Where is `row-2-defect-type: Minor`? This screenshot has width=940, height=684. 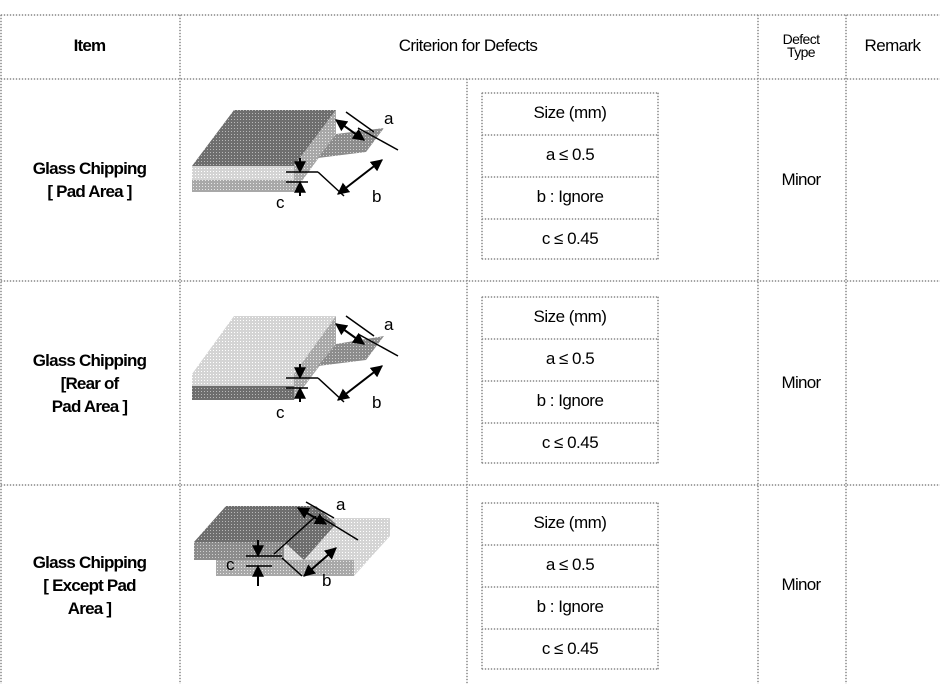
row-2-defect-type: Minor is located at coordinates (801, 382).